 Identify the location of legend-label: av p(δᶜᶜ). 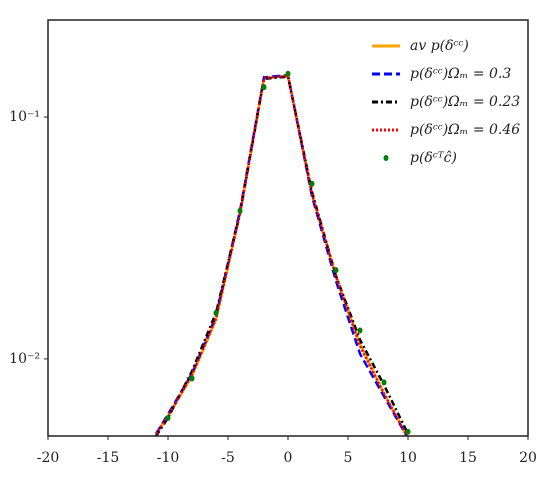
(439, 46).